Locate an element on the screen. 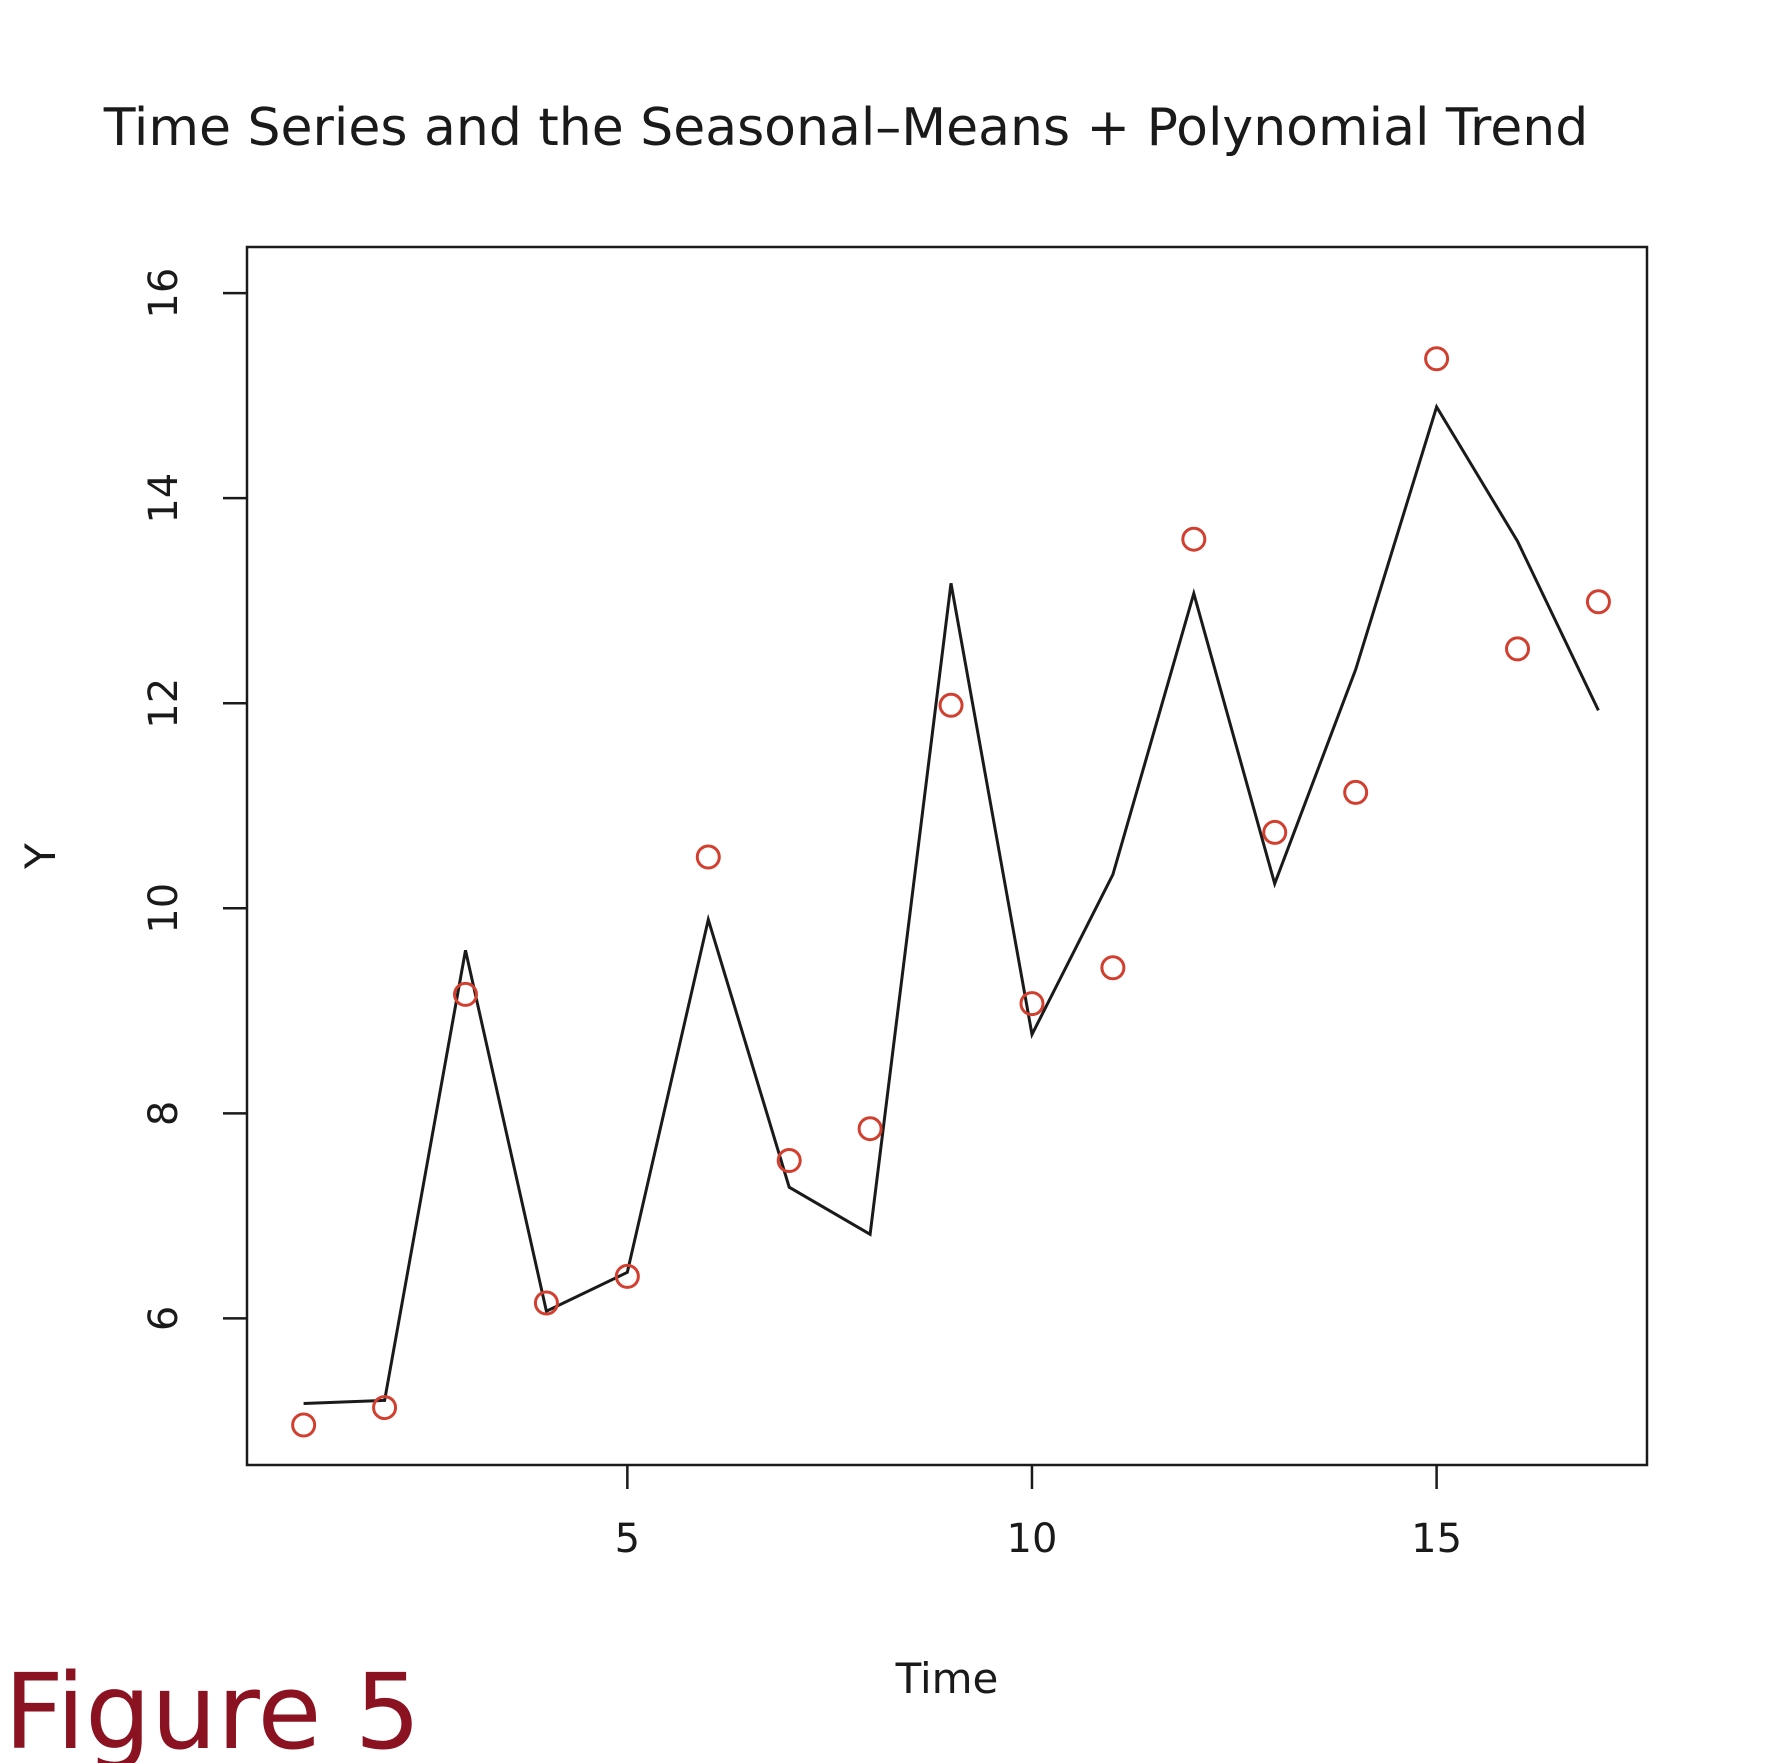  y-axis-label: Y is located at coordinates (40, 856).